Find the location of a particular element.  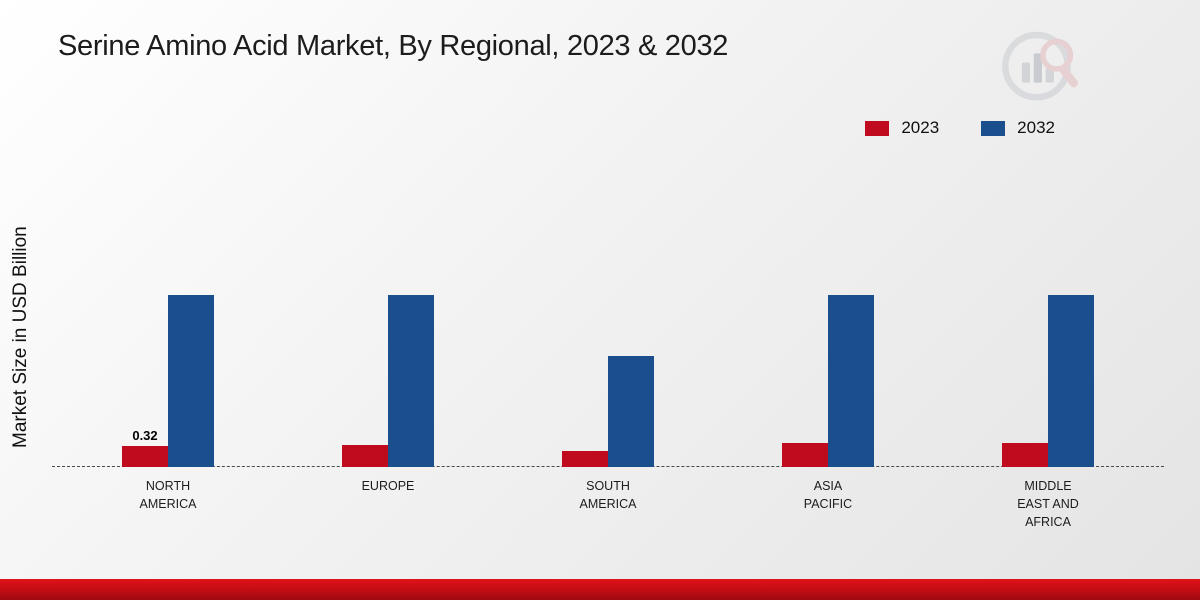

bar-group-middle-east-and-africa: MIDDLE EAST AND AFRICA is located at coordinates (1048, 412).